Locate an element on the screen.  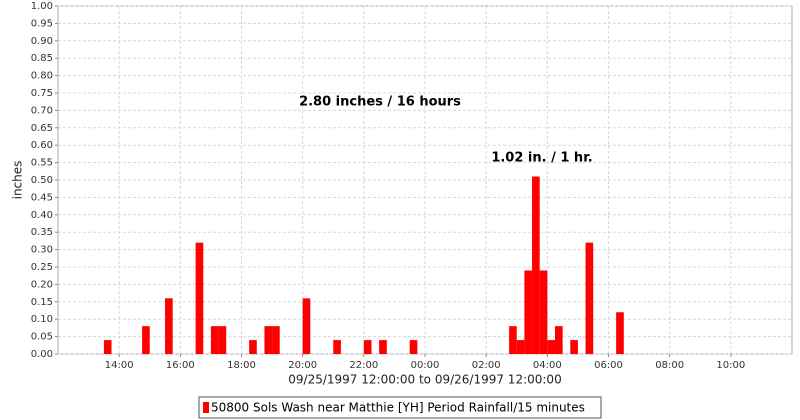
y-tick-label: 0.30 is located at coordinates (42, 250).